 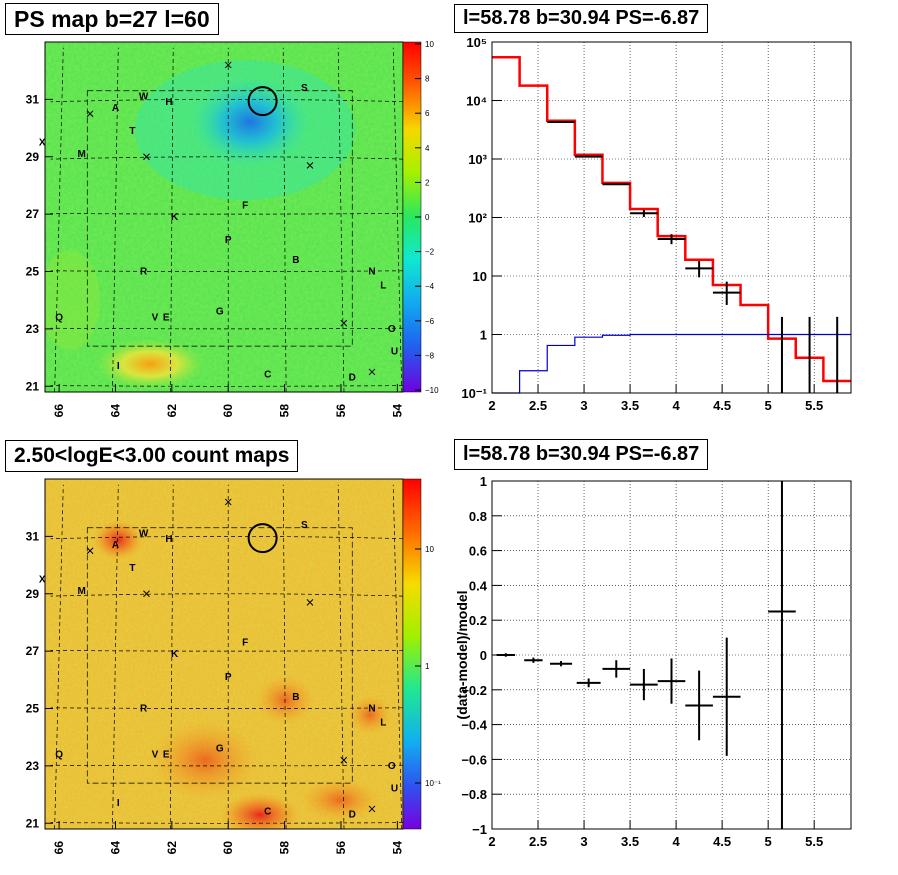 What do you see at coordinates (304, 525) in the screenshot?
I see `source-label: S` at bounding box center [304, 525].